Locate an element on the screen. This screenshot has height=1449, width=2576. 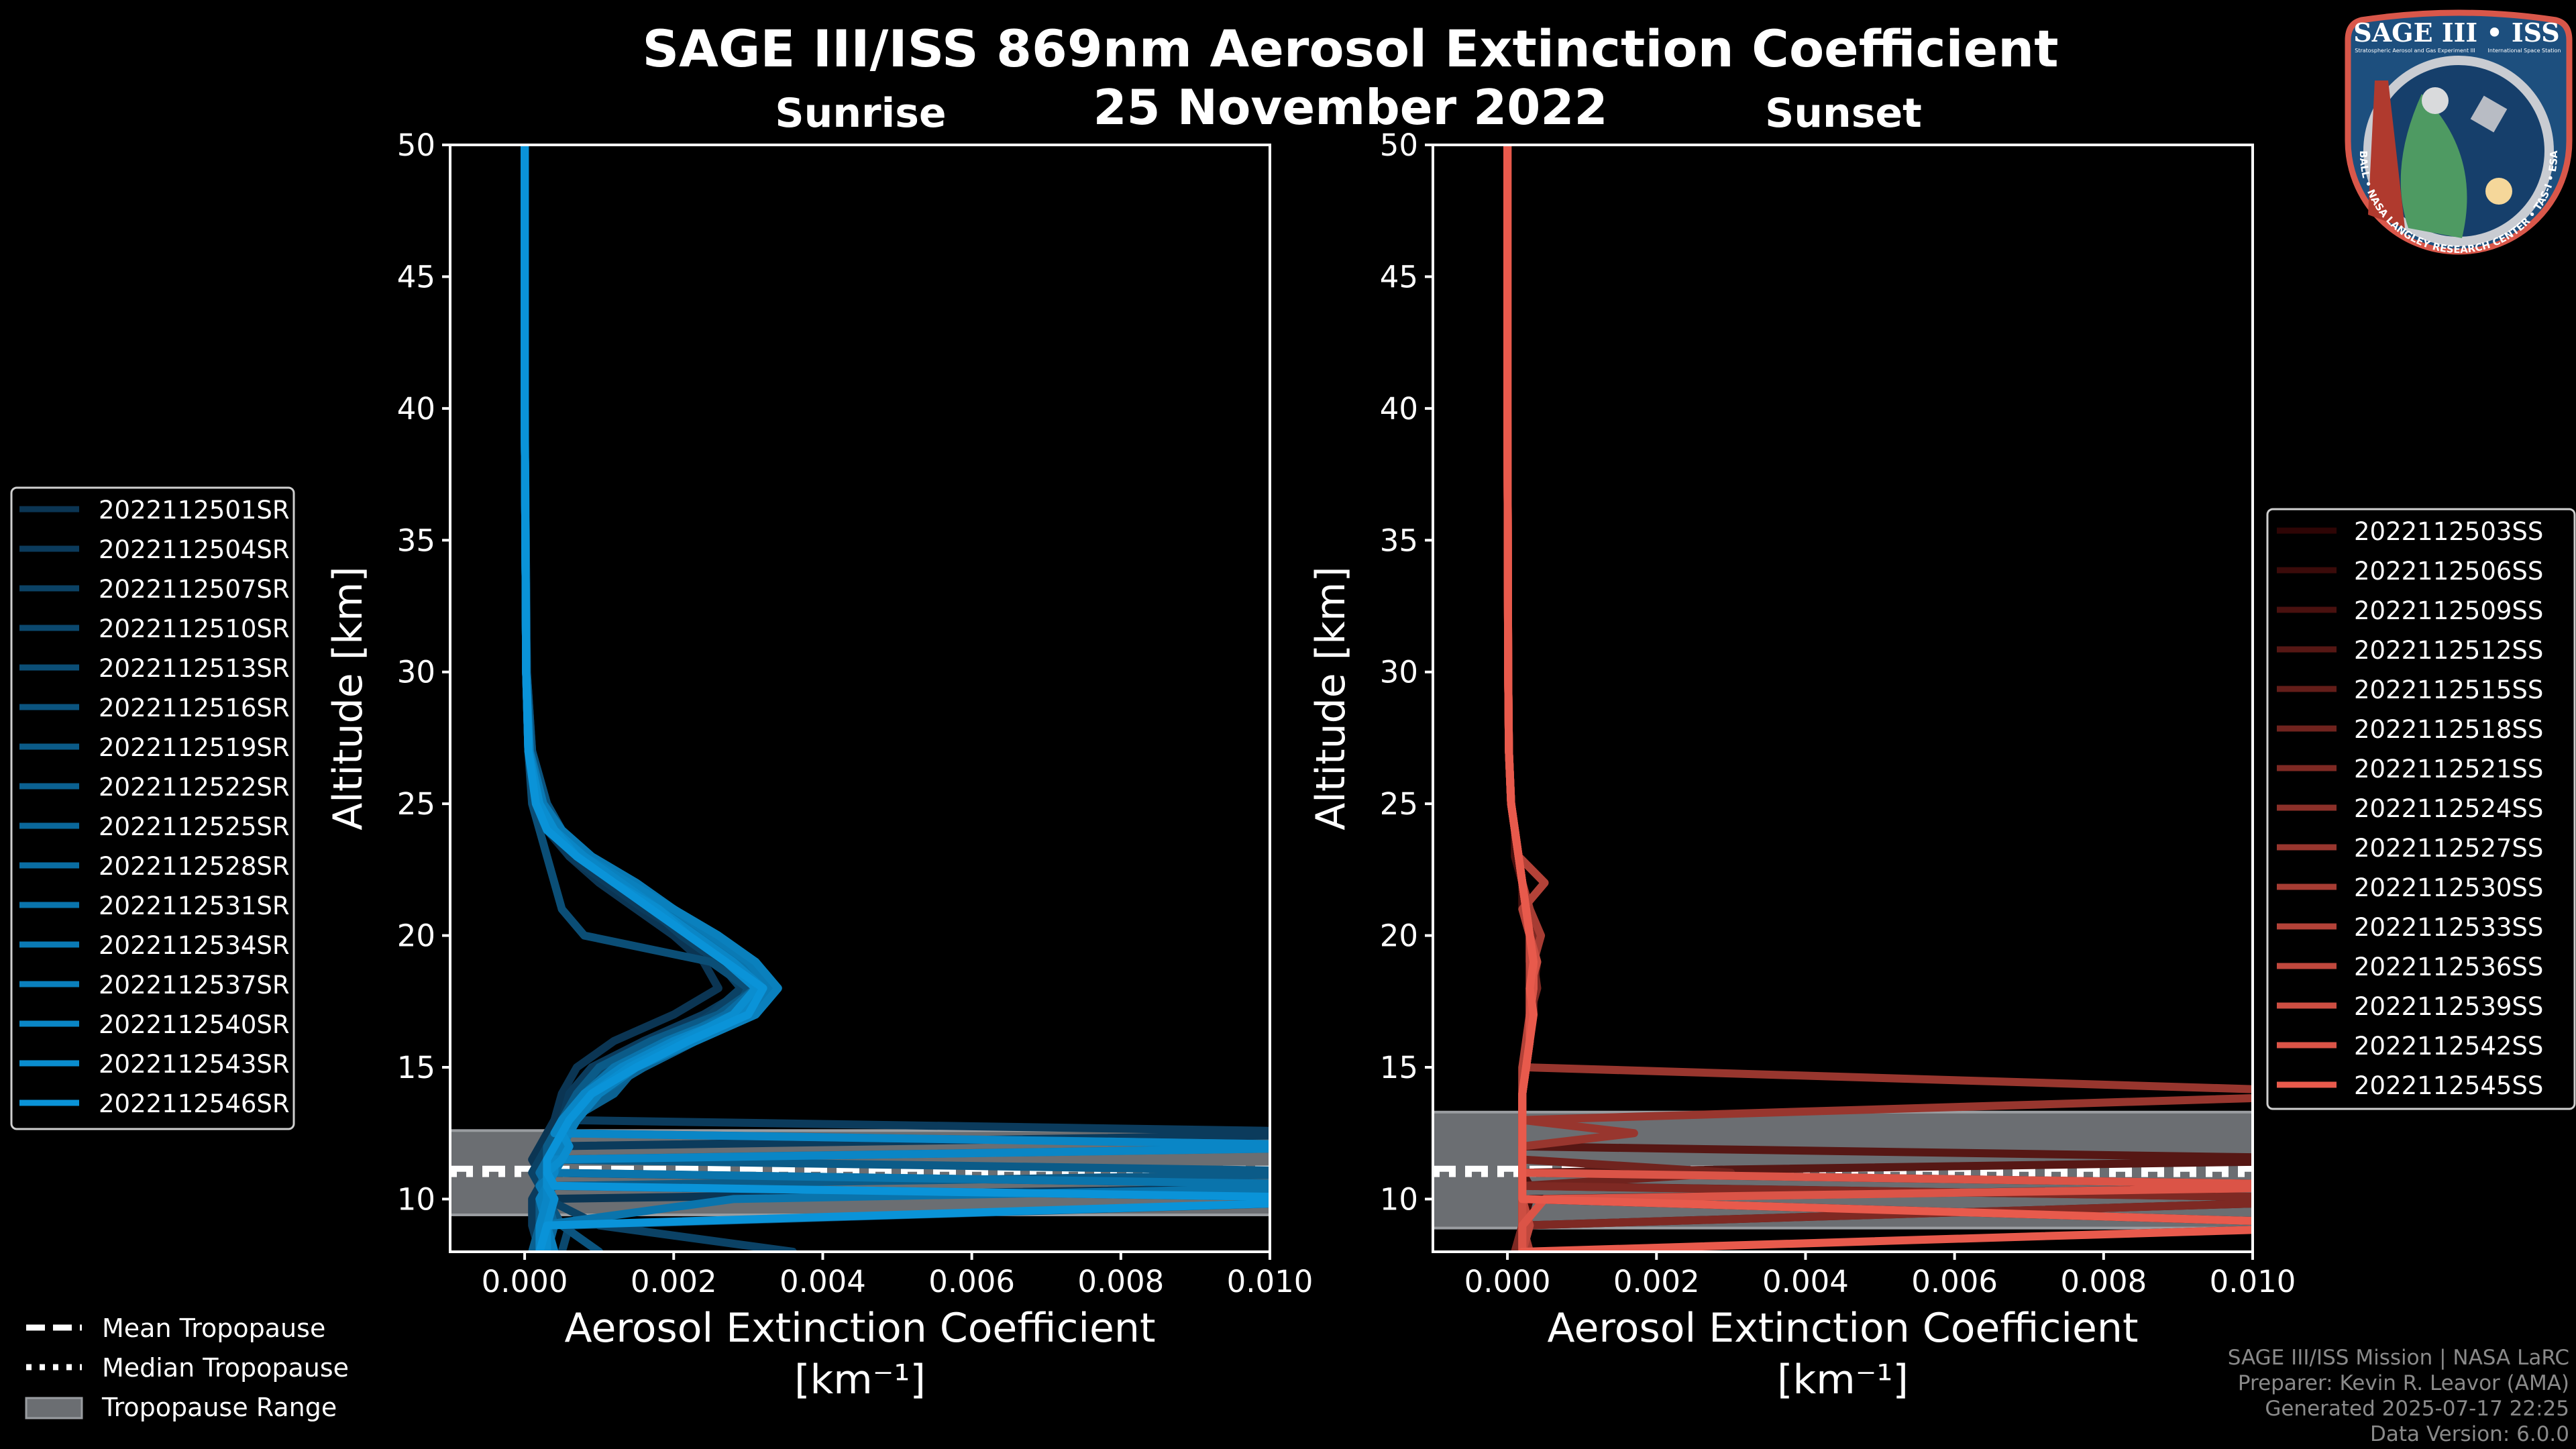
sunrise-legend-box is located at coordinates (152, 808).